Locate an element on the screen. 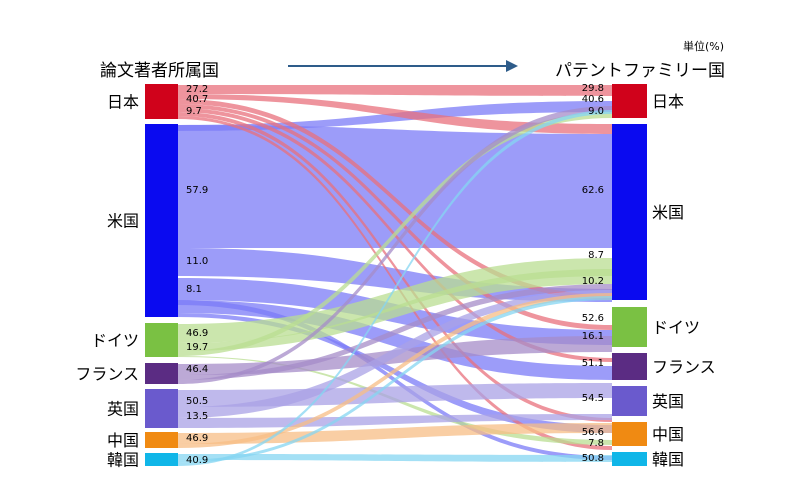  source-node-us is located at coordinates (161, 220).